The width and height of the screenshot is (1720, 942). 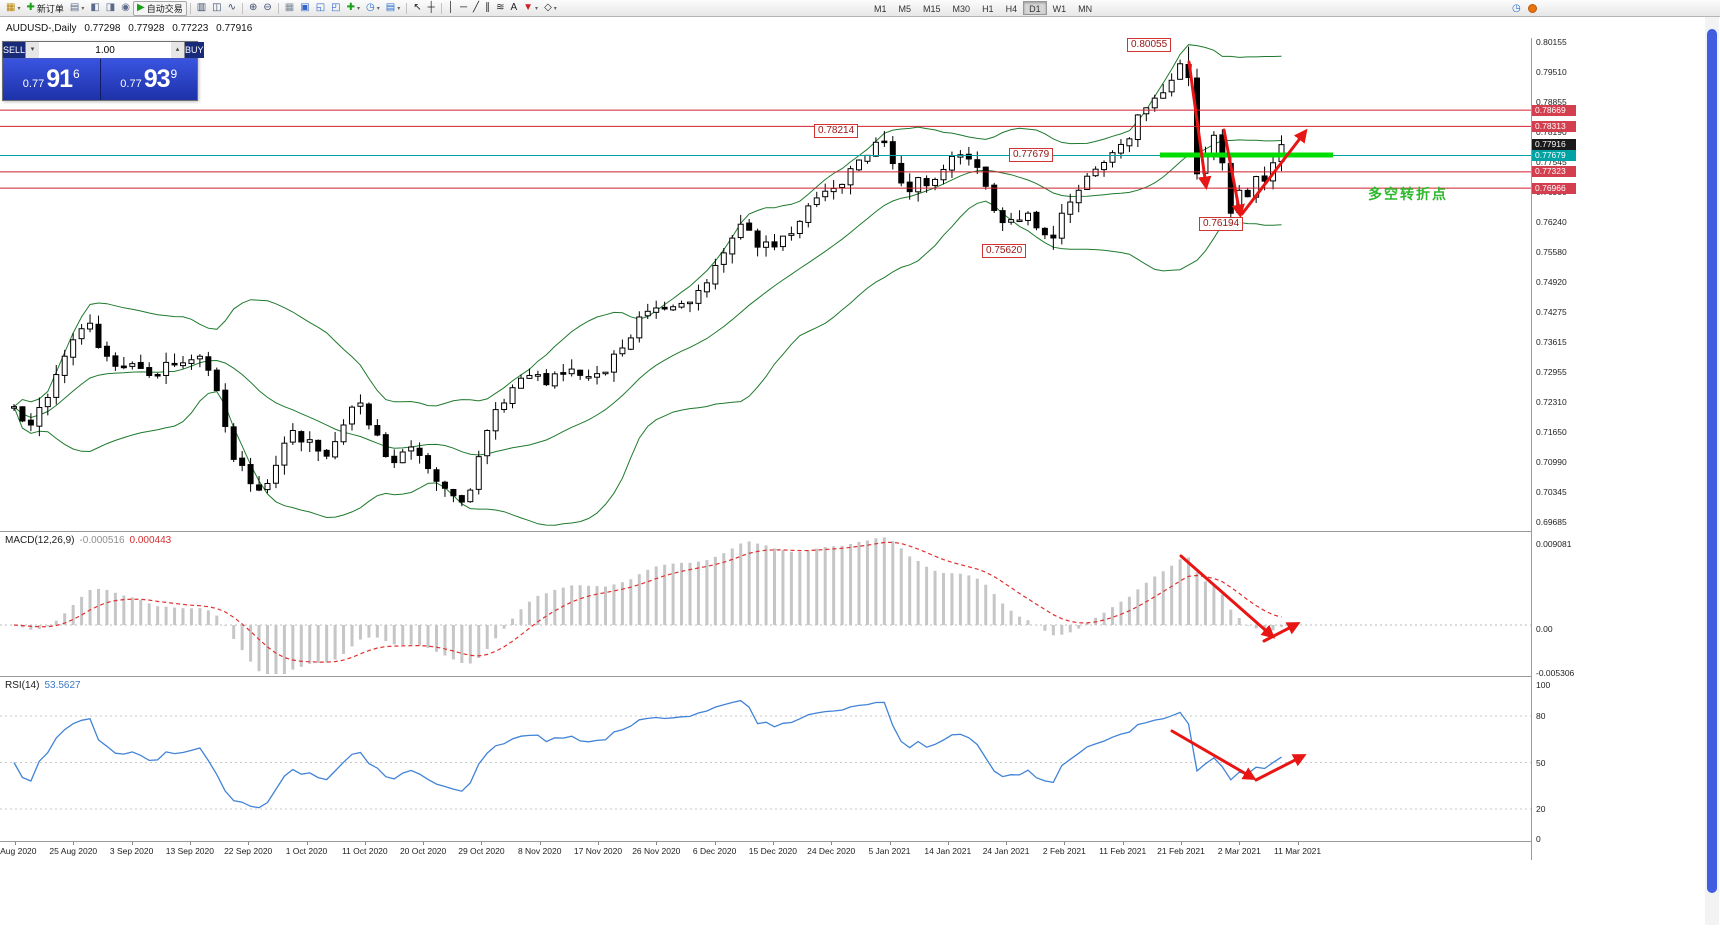 I want to click on templates-icon: ▤ ▾, so click(x=393, y=8).